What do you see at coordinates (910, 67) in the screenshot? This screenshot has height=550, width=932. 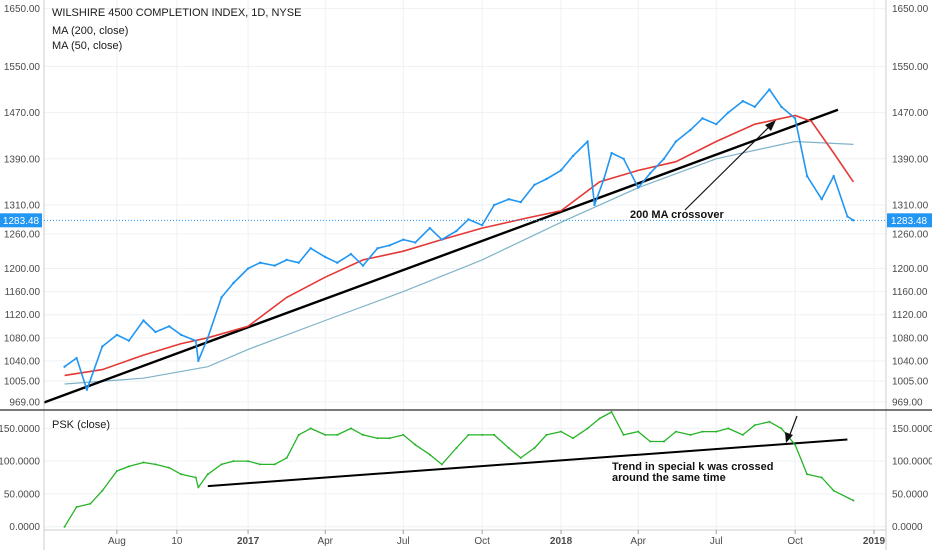 I see `y-tick-right-1: 1550.00` at bounding box center [910, 67].